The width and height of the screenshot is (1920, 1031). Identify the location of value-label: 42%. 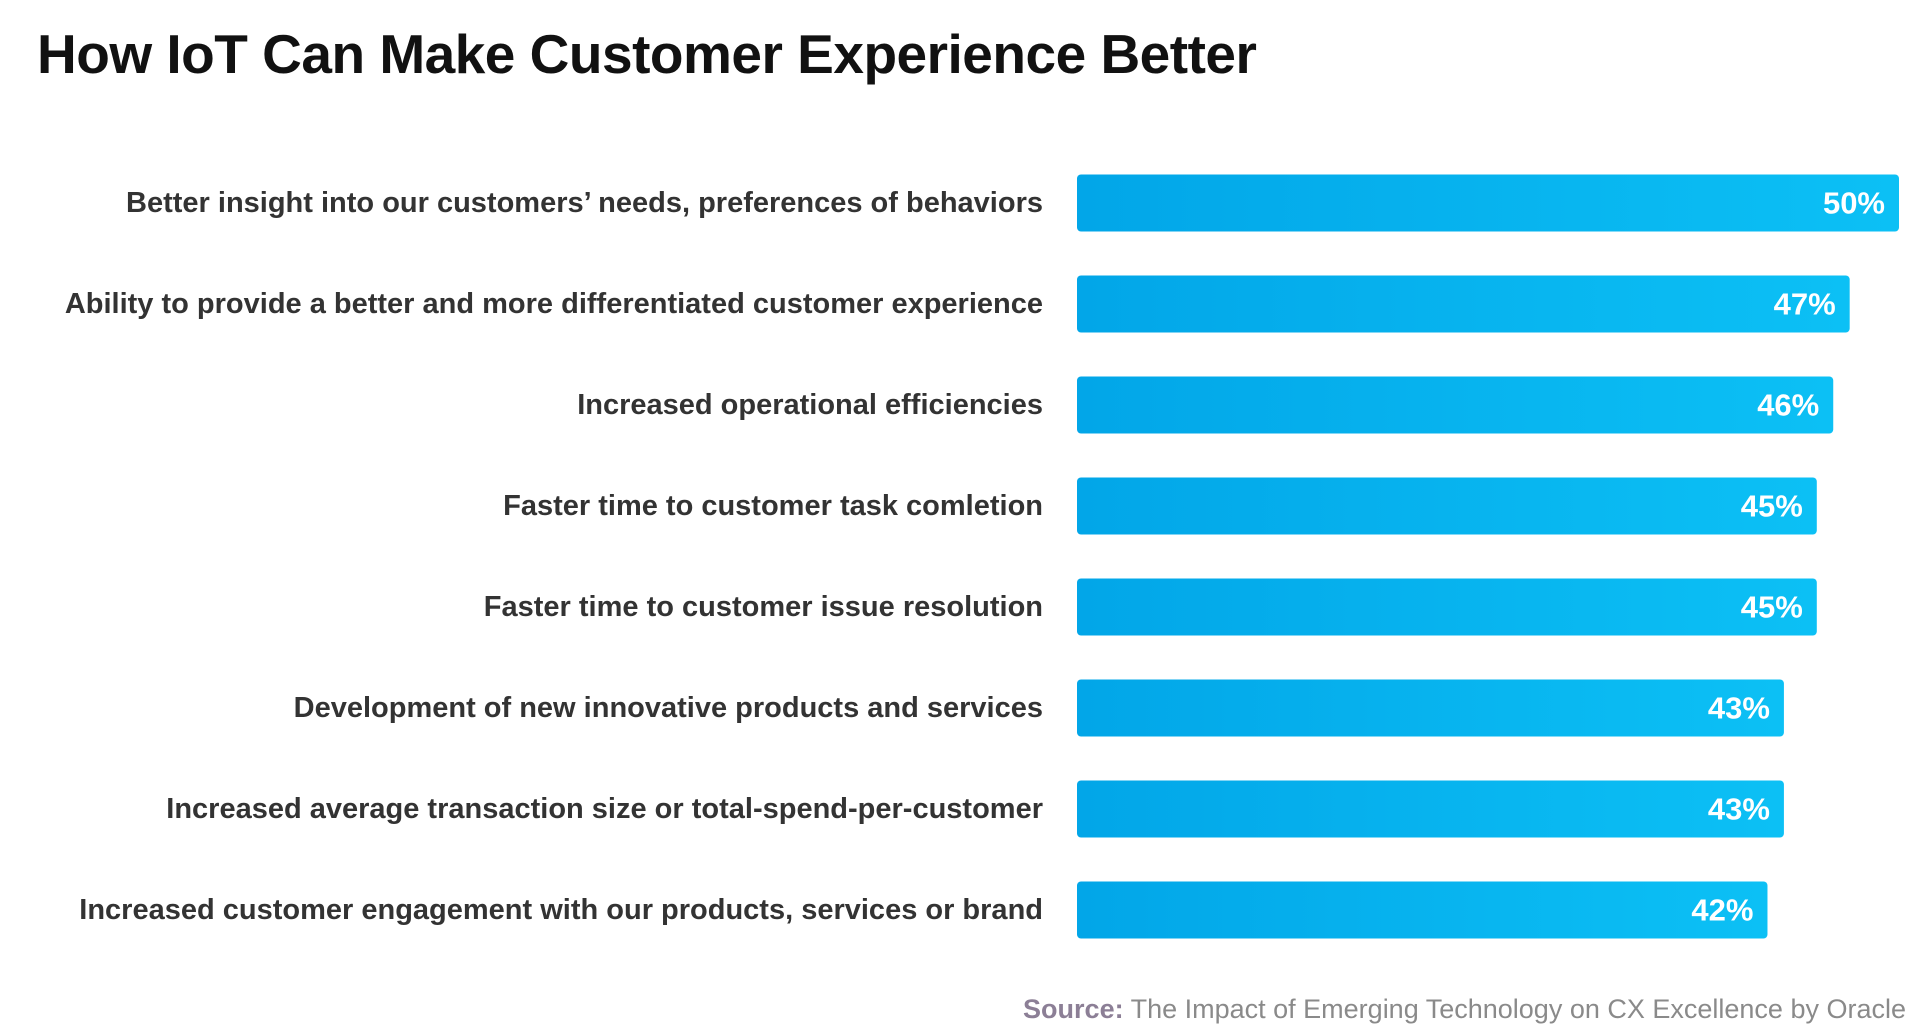
(1722, 910).